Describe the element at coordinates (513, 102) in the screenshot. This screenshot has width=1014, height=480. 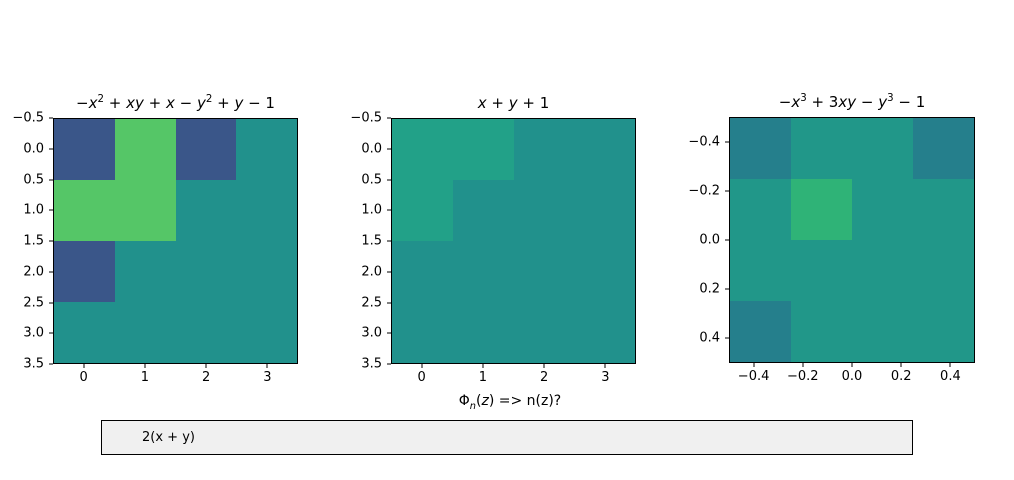
I see `plot-2-title: x + y + 1` at that location.